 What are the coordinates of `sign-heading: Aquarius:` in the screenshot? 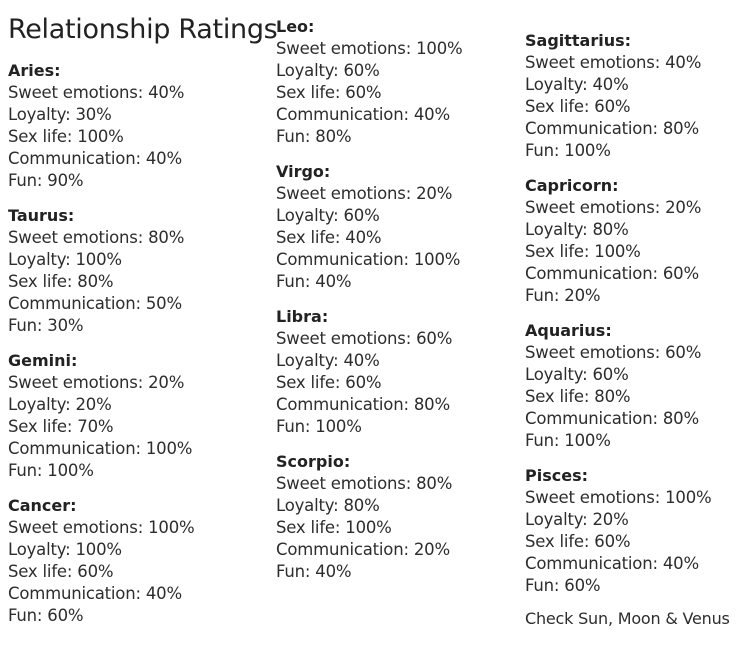 It's located at (568, 330).